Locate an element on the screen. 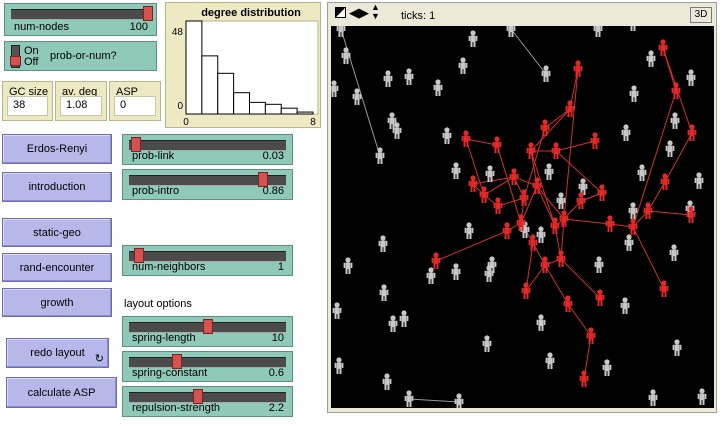 Image resolution: width=727 pixels, height=426 pixels. arrows-up-down-icon: ▲ ▼ is located at coordinates (375, 12).